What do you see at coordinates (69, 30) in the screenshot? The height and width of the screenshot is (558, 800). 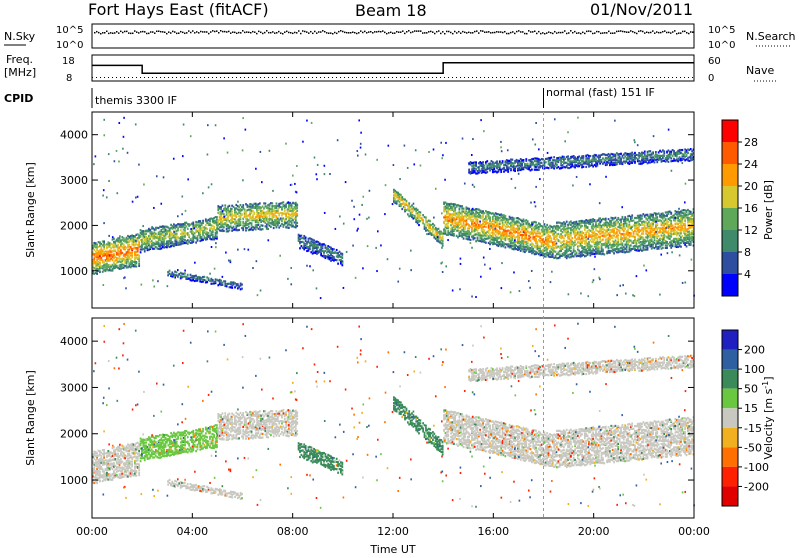 I see `noise-left-tick-top: 10^5` at bounding box center [69, 30].